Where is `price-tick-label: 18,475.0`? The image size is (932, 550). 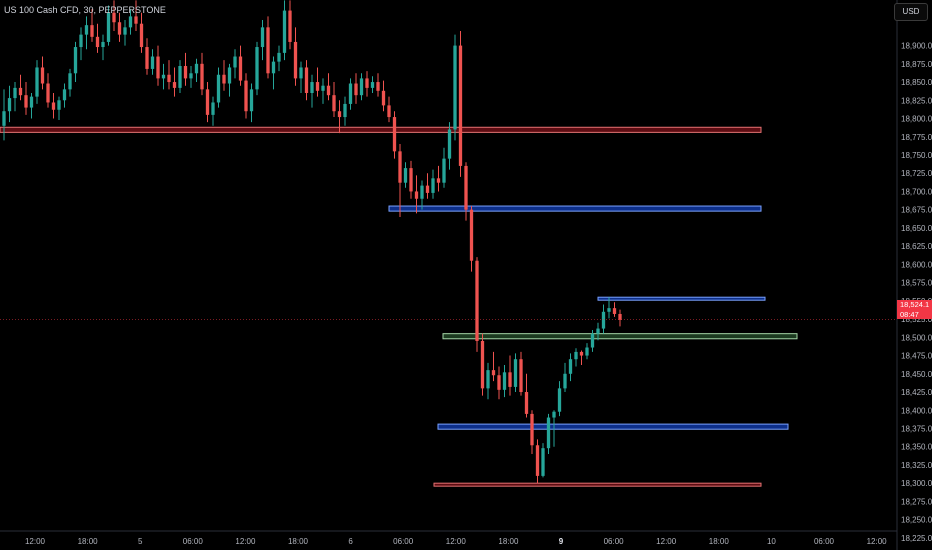 price-tick-label: 18,475.0 is located at coordinates (916, 356).